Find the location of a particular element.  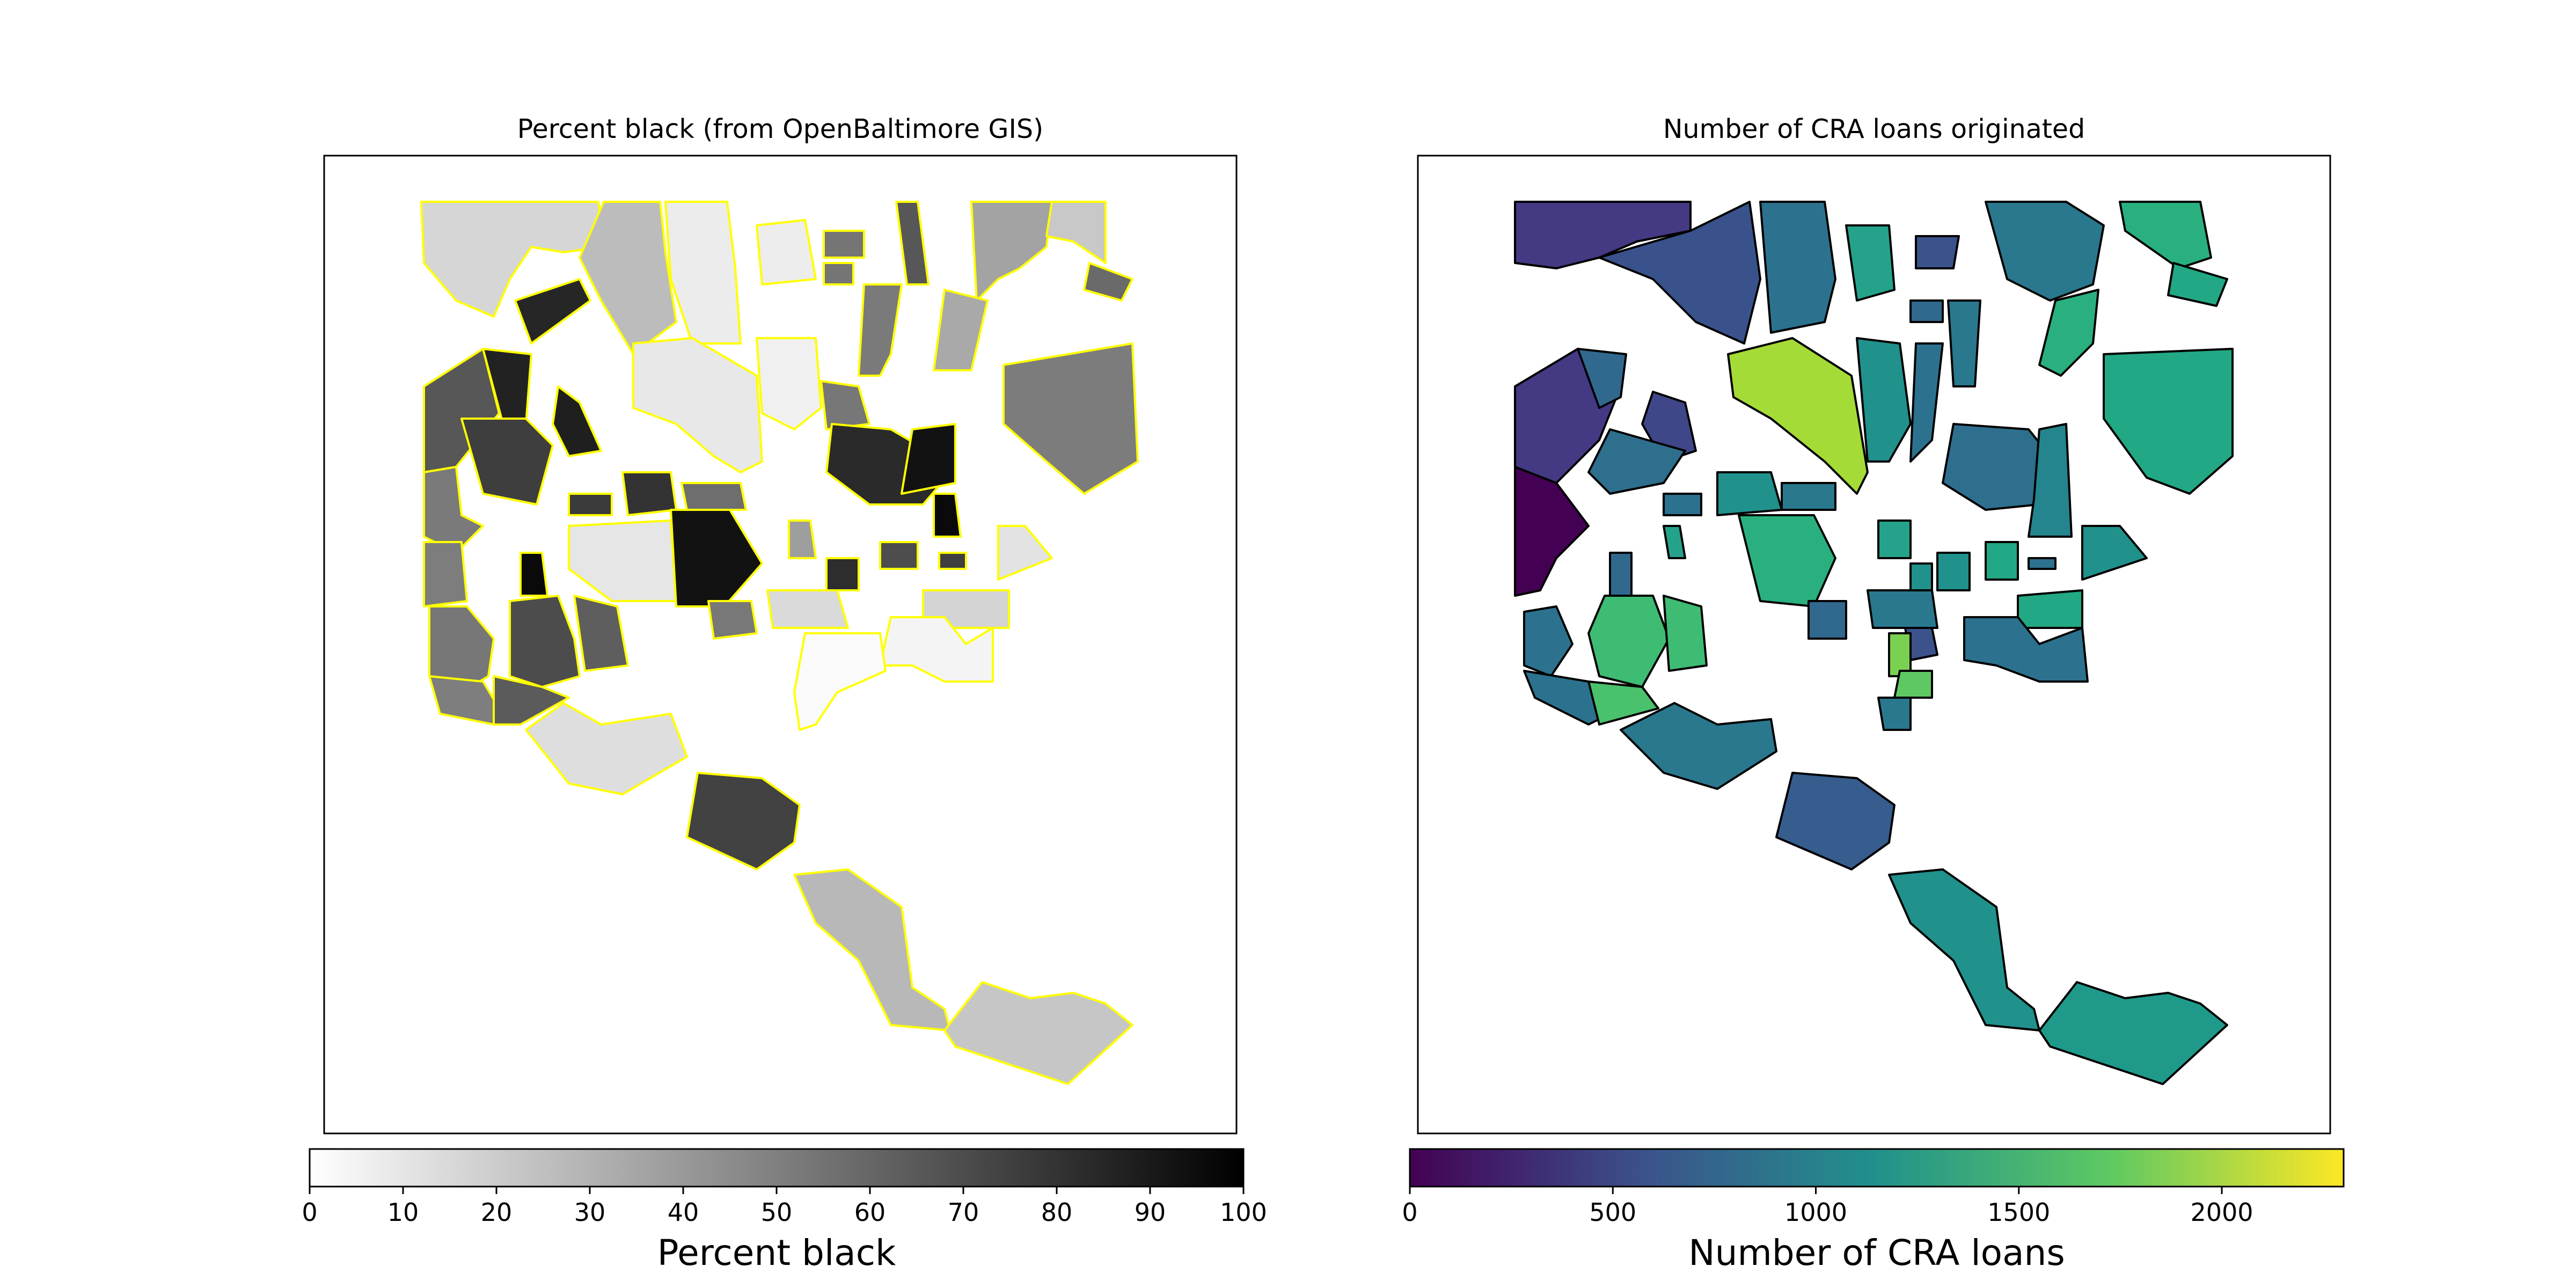

colorbar-tick-label: 80 is located at coordinates (1057, 1212).